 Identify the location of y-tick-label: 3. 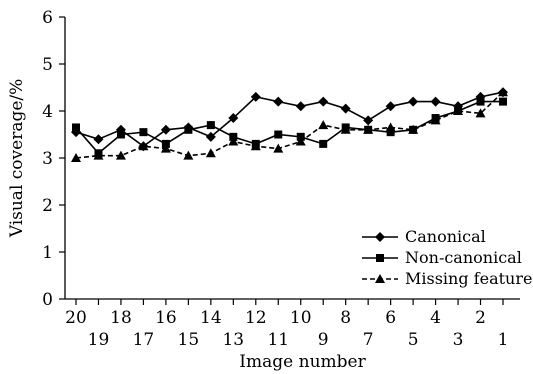
(47, 159).